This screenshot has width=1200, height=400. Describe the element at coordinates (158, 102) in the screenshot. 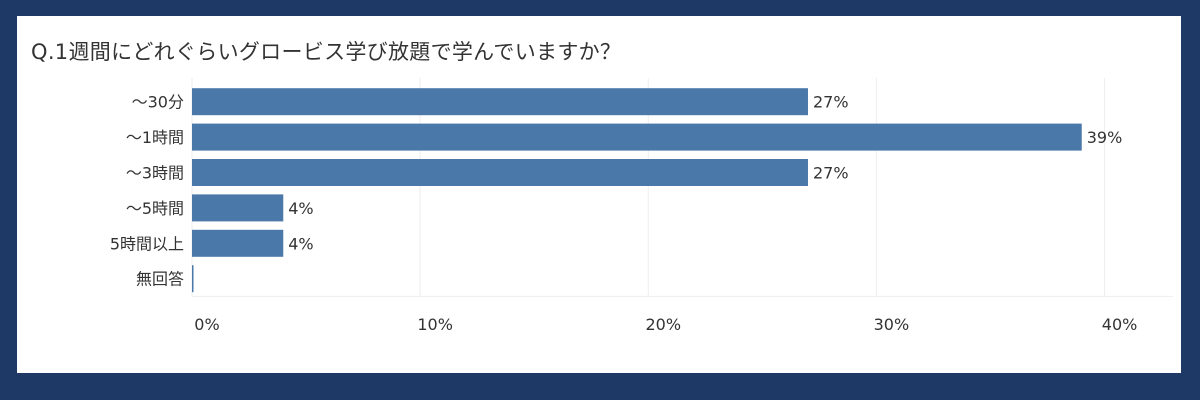

I see `category-label: ～30分` at that location.